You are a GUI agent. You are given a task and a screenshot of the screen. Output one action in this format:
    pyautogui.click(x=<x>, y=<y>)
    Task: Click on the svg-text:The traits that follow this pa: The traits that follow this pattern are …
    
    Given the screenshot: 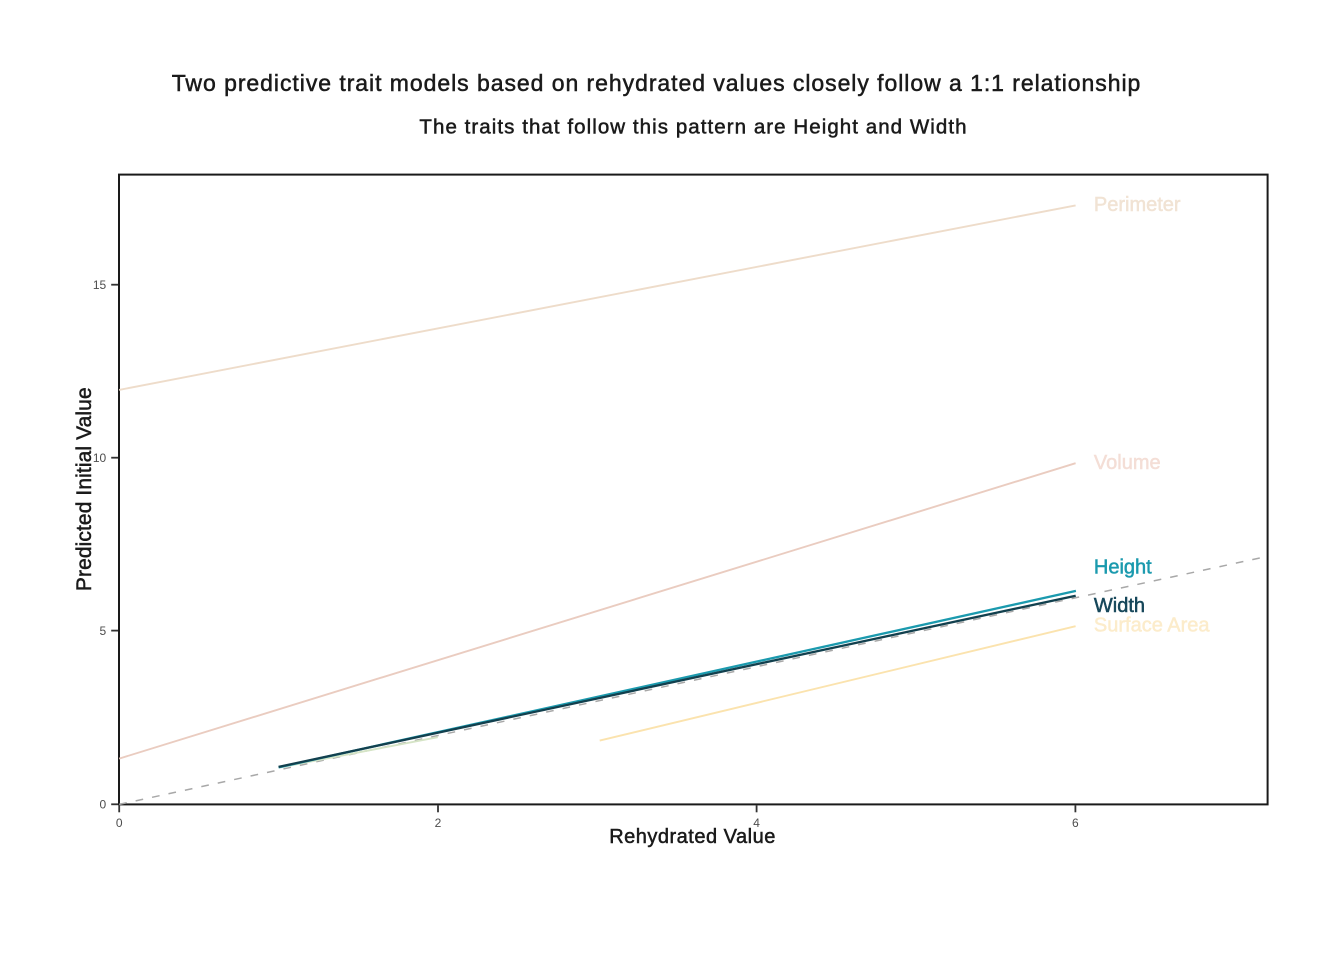 What is the action you would take?
    pyautogui.click(x=693, y=126)
    